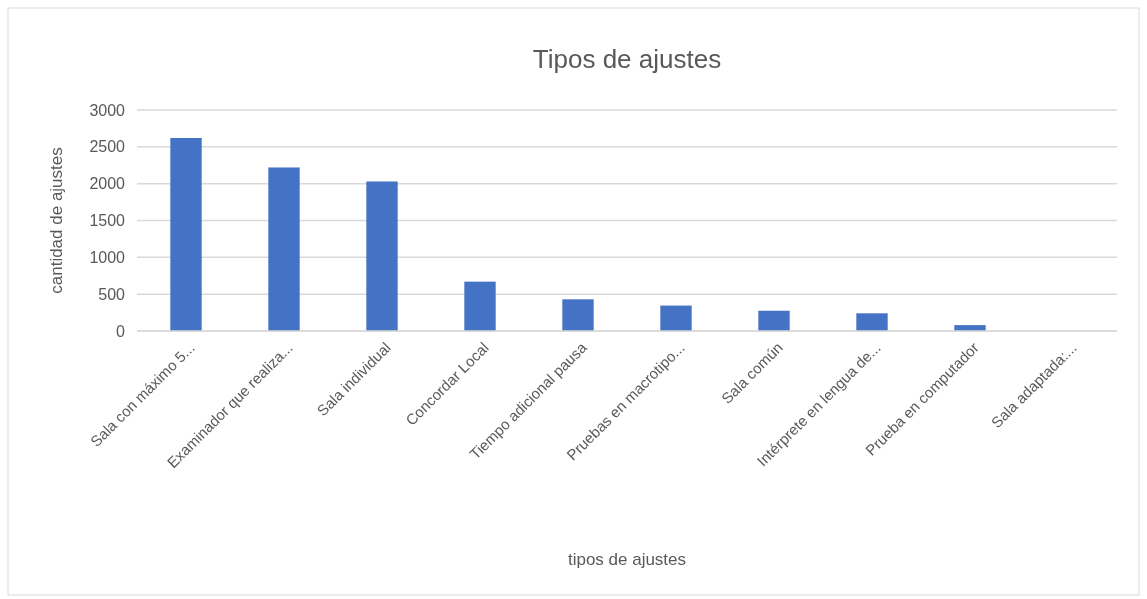  I want to click on y-tick-label: 2500, so click(107, 147).